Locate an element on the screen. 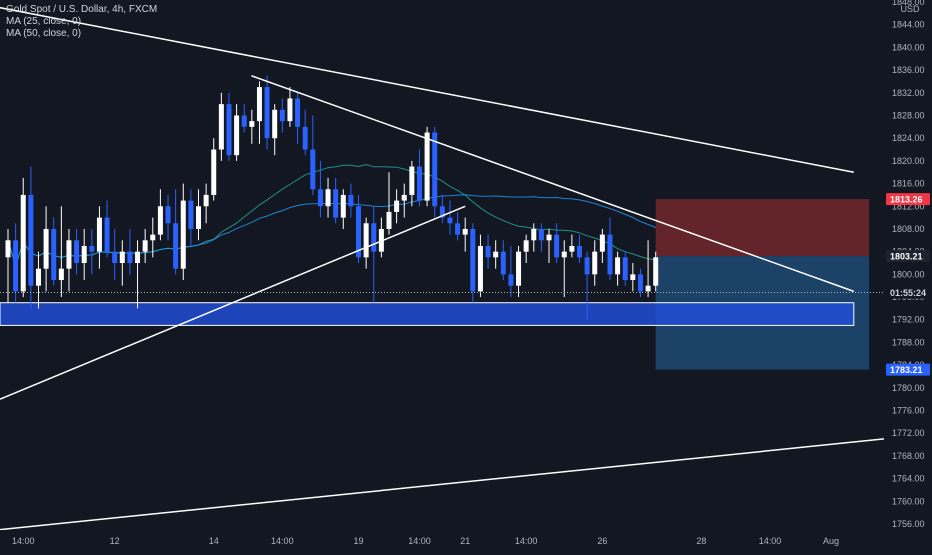 This screenshot has width=932, height=555. ma50-legend: MA (50, close, 0) is located at coordinates (44, 33).